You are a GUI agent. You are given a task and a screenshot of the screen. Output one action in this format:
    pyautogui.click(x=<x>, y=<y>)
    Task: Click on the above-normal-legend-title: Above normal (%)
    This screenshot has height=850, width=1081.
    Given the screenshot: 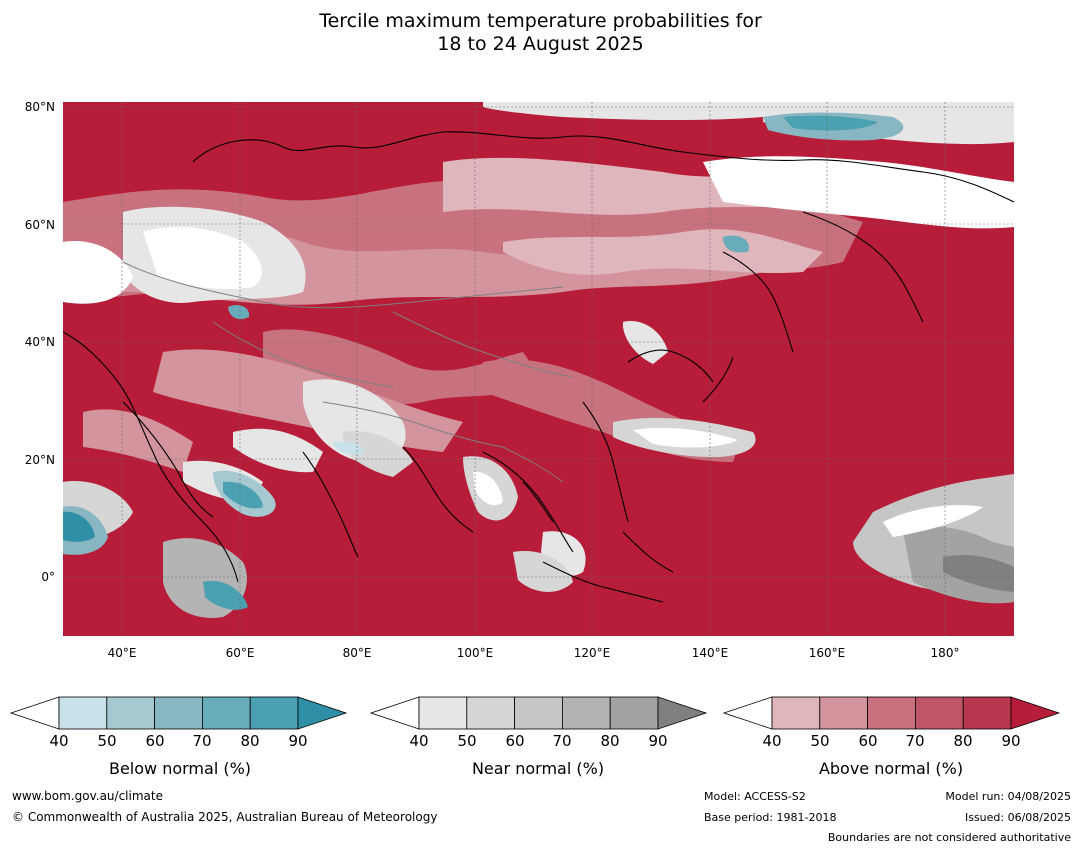 What is the action you would take?
    pyautogui.click(x=891, y=768)
    